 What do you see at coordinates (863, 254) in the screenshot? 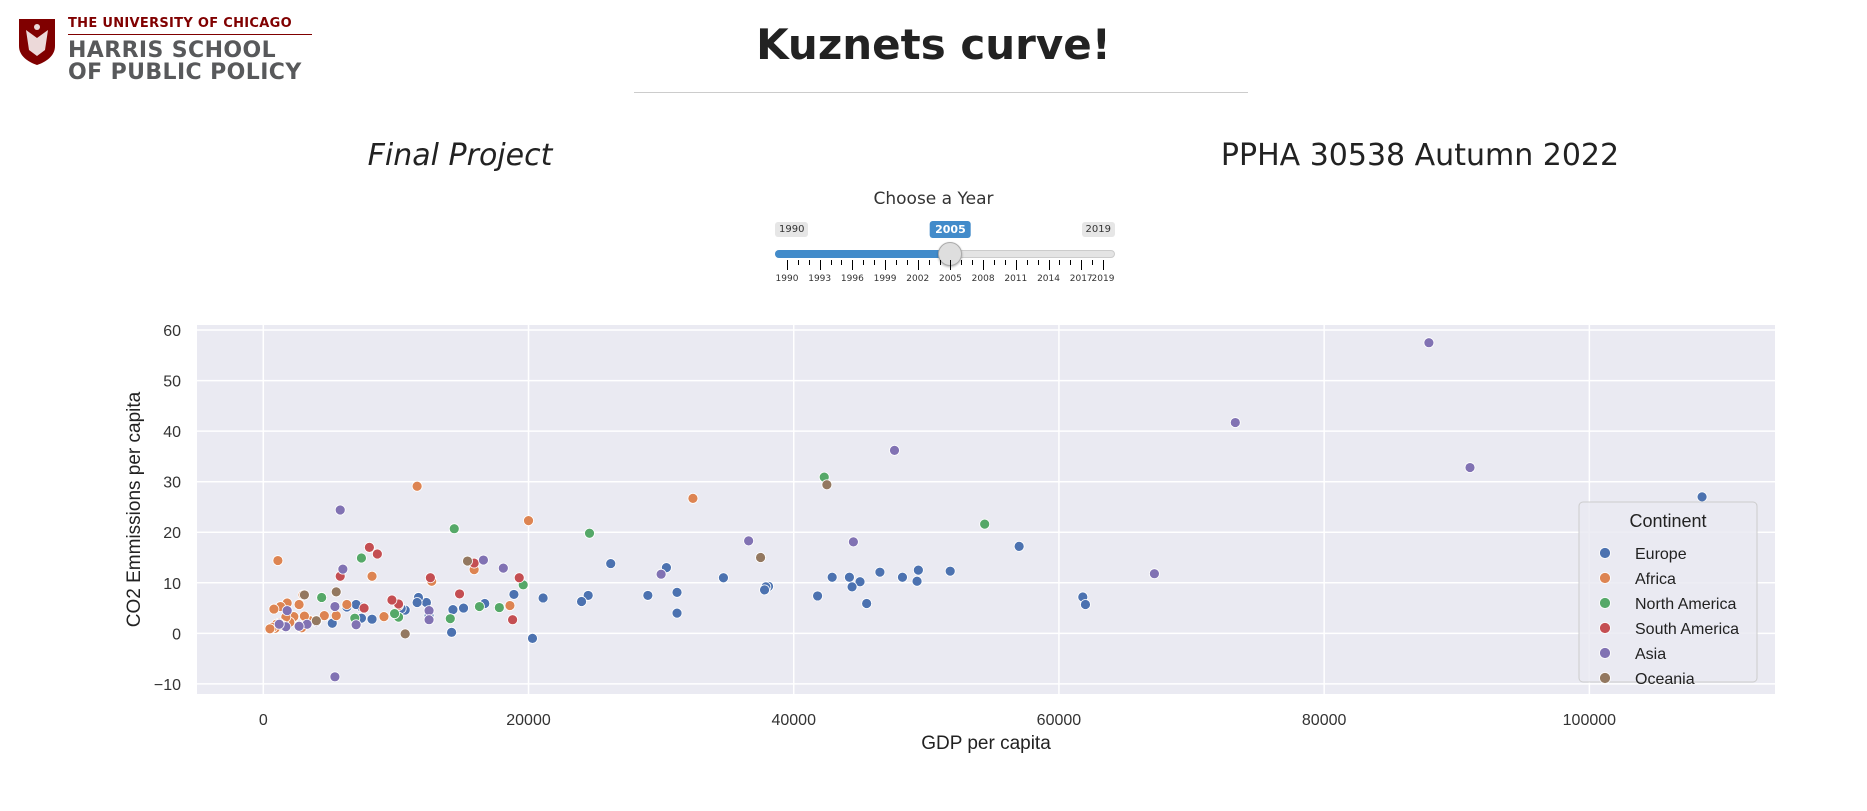
I see `slider-fill` at bounding box center [863, 254].